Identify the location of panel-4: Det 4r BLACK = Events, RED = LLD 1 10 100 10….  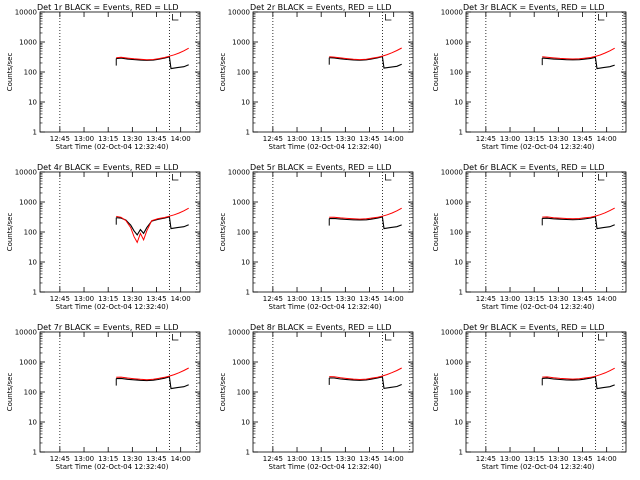
(103, 237).